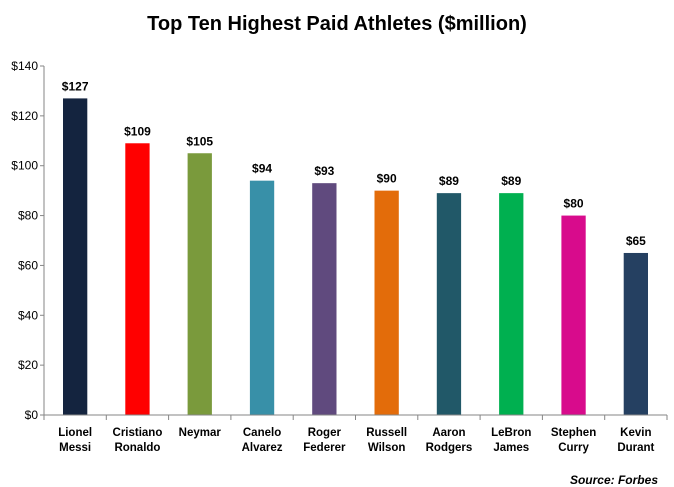 This screenshot has width=674, height=487. What do you see at coordinates (32, 415) in the screenshot?
I see `y-tick-label: $0` at bounding box center [32, 415].